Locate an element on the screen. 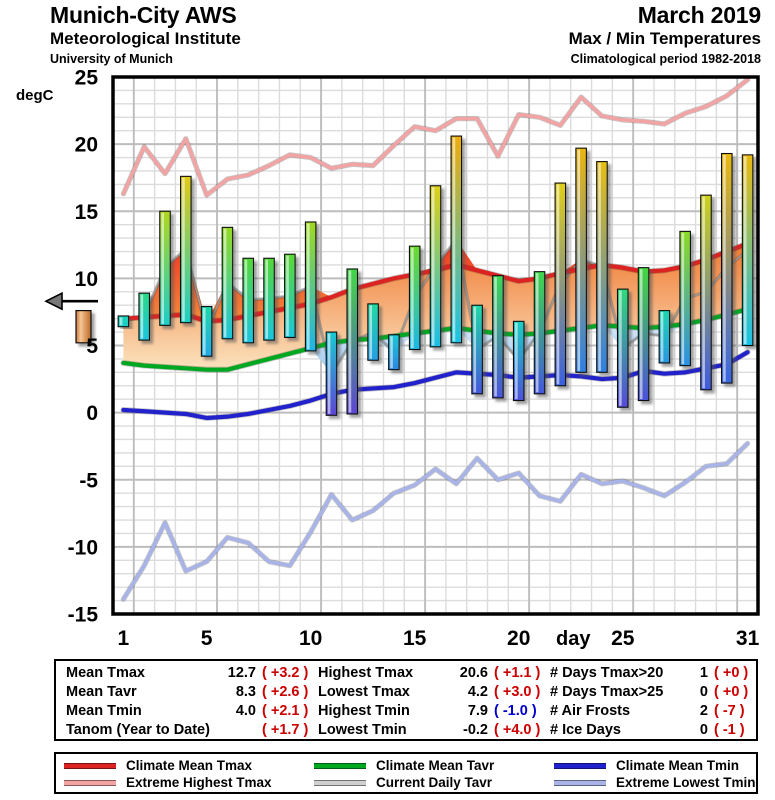 Image resolution: width=775 pixels, height=800 pixels. stat-value: 4.2 is located at coordinates (477, 692).